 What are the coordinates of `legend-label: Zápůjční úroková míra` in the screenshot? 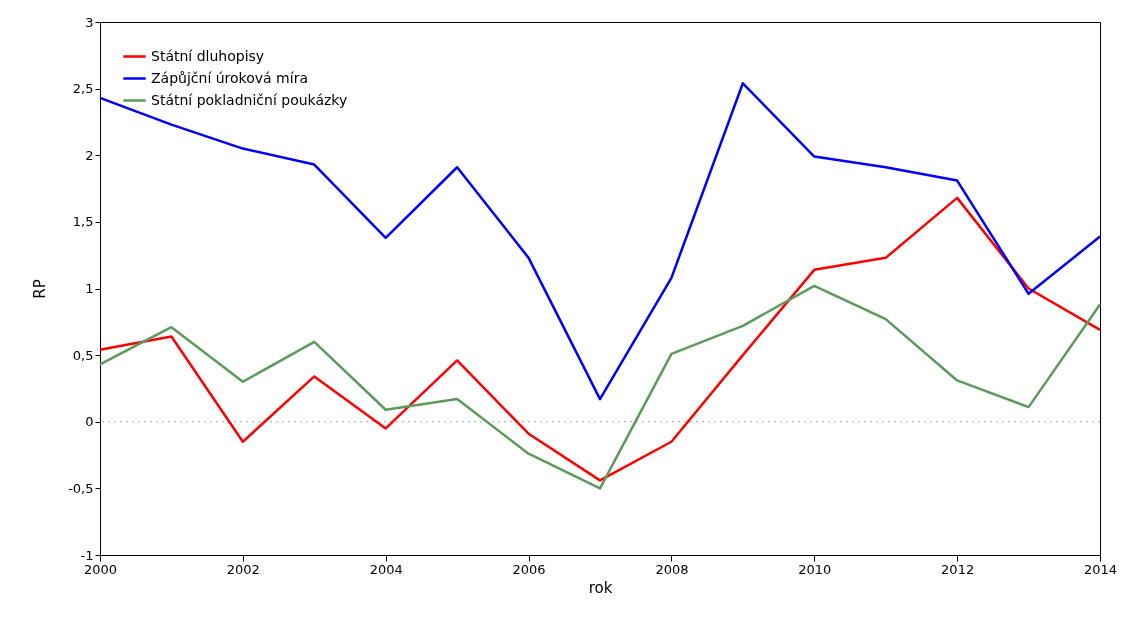 It's located at (229, 77).